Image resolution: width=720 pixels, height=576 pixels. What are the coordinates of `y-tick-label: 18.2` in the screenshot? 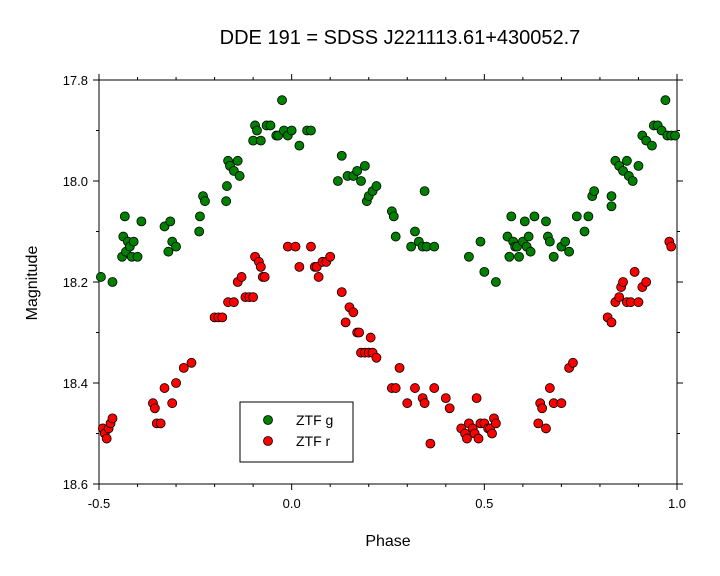 It's located at (75, 282).